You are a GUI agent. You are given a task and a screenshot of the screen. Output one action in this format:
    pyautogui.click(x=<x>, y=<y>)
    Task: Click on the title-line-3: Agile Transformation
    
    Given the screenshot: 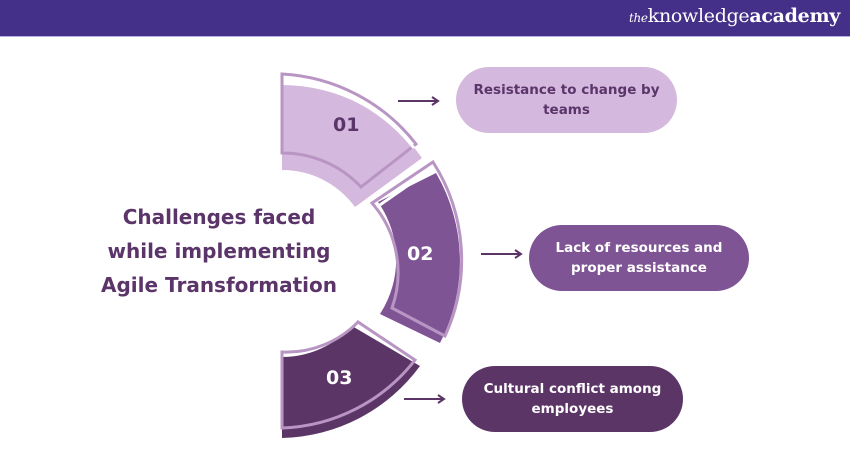 What is the action you would take?
    pyautogui.click(x=218, y=285)
    